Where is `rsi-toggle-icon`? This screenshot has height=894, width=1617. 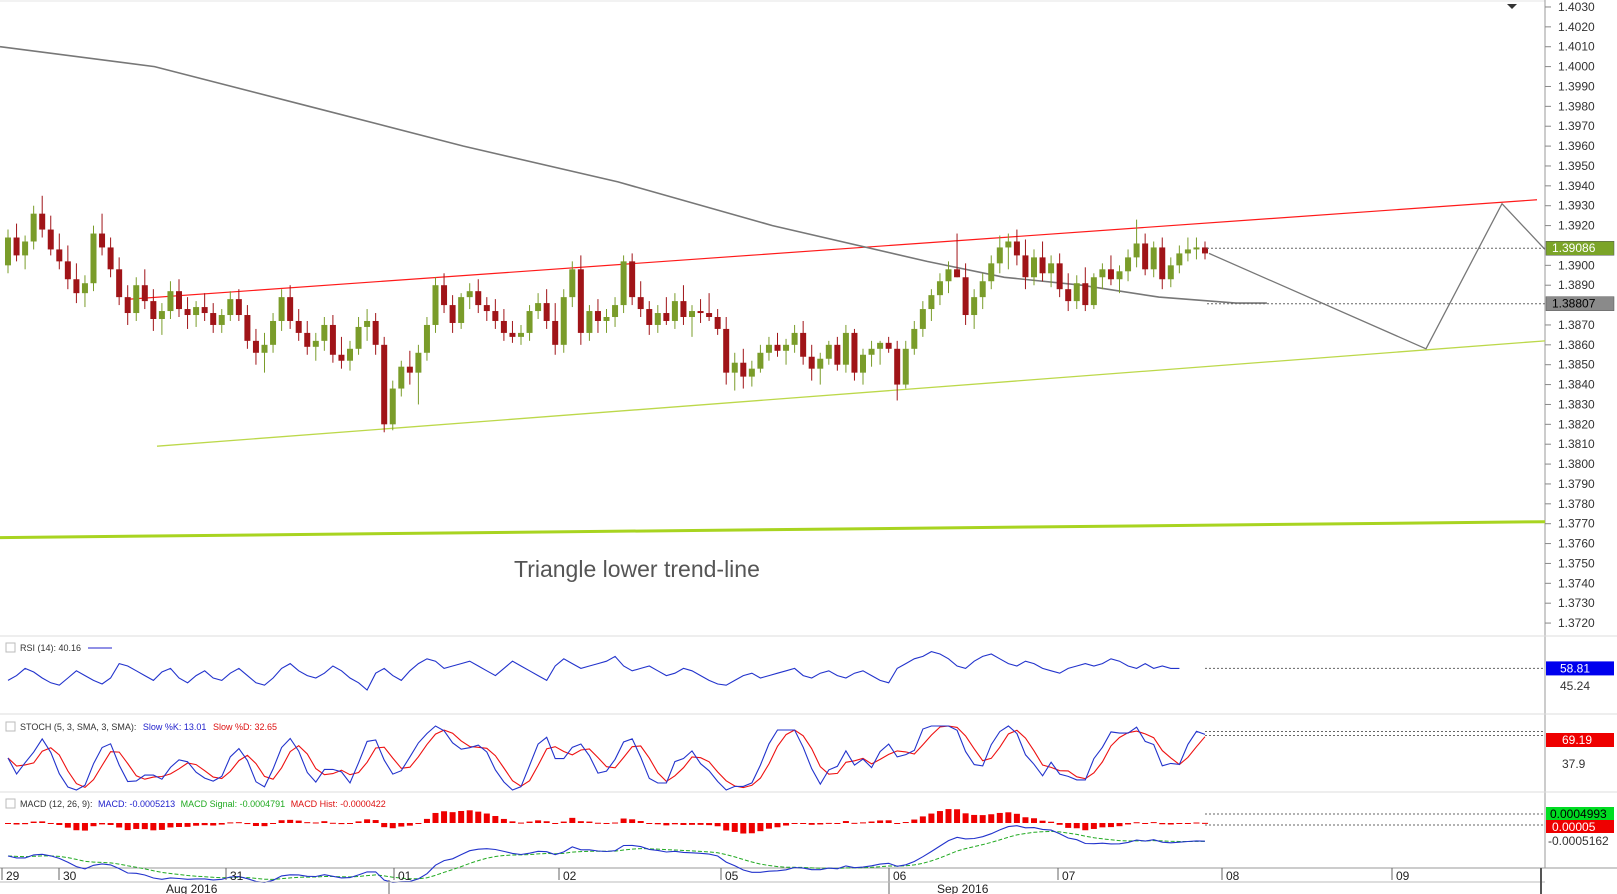 rsi-toggle-icon is located at coordinates (10, 647).